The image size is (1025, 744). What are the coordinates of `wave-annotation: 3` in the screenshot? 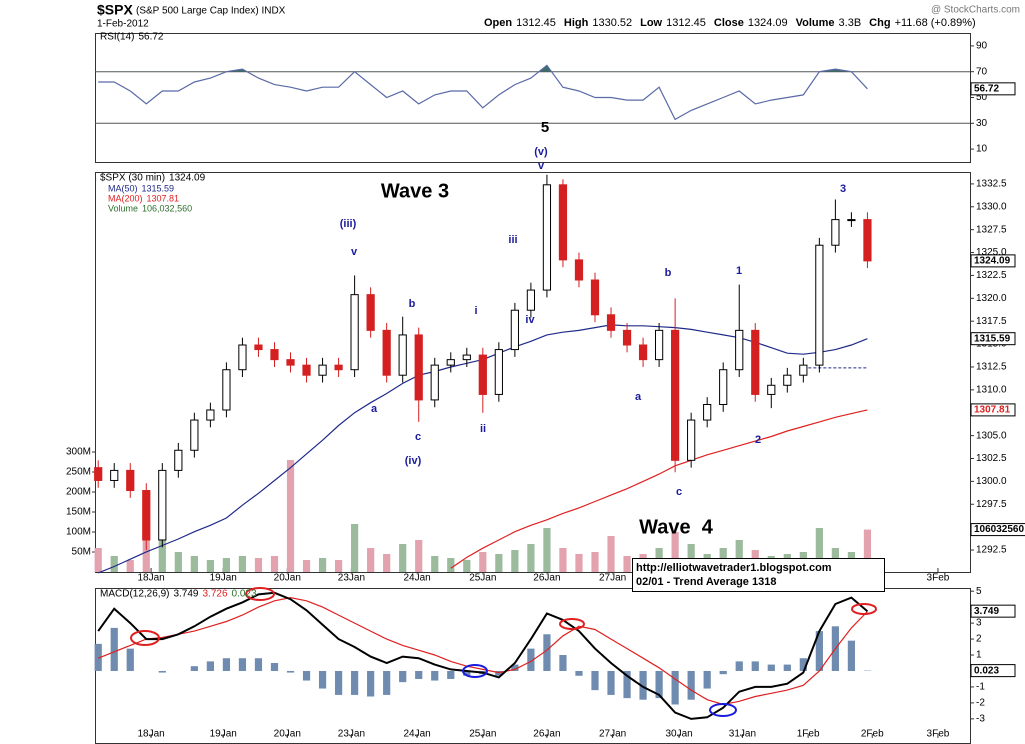 It's located at (843, 189).